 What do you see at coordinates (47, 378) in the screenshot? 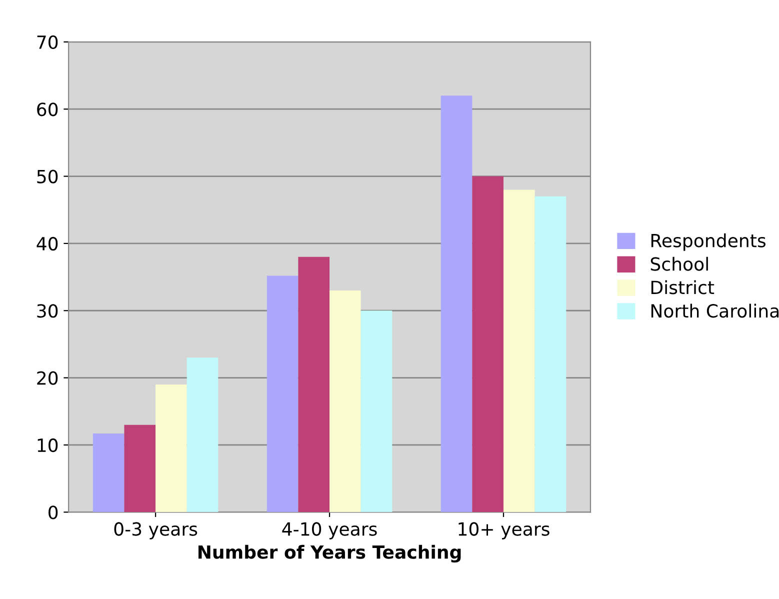
I see `y-tick-label: 20` at bounding box center [47, 378].